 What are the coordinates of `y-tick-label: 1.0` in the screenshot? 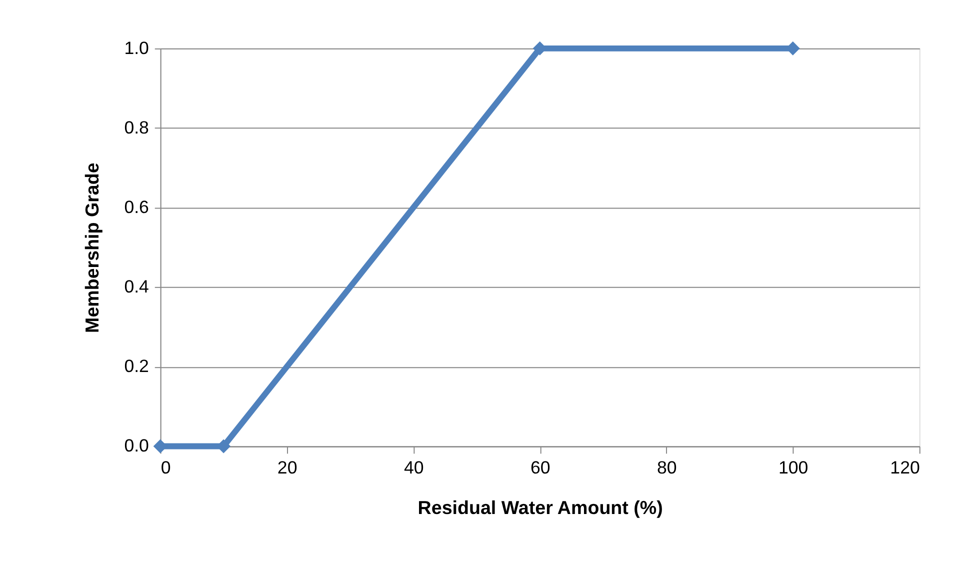 It's located at (137, 48).